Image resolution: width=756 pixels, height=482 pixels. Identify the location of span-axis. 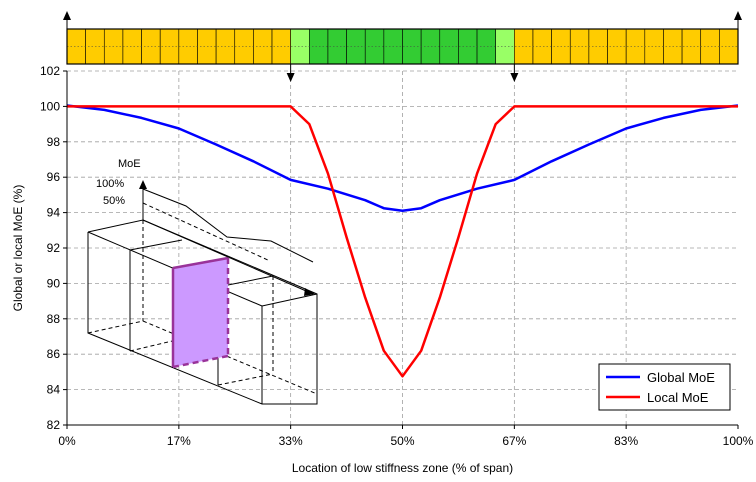
(228, 257).